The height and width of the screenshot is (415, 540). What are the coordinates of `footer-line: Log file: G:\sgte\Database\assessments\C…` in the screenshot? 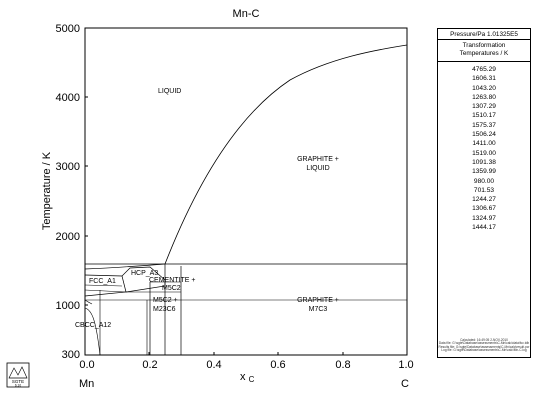 It's located at (484, 350).